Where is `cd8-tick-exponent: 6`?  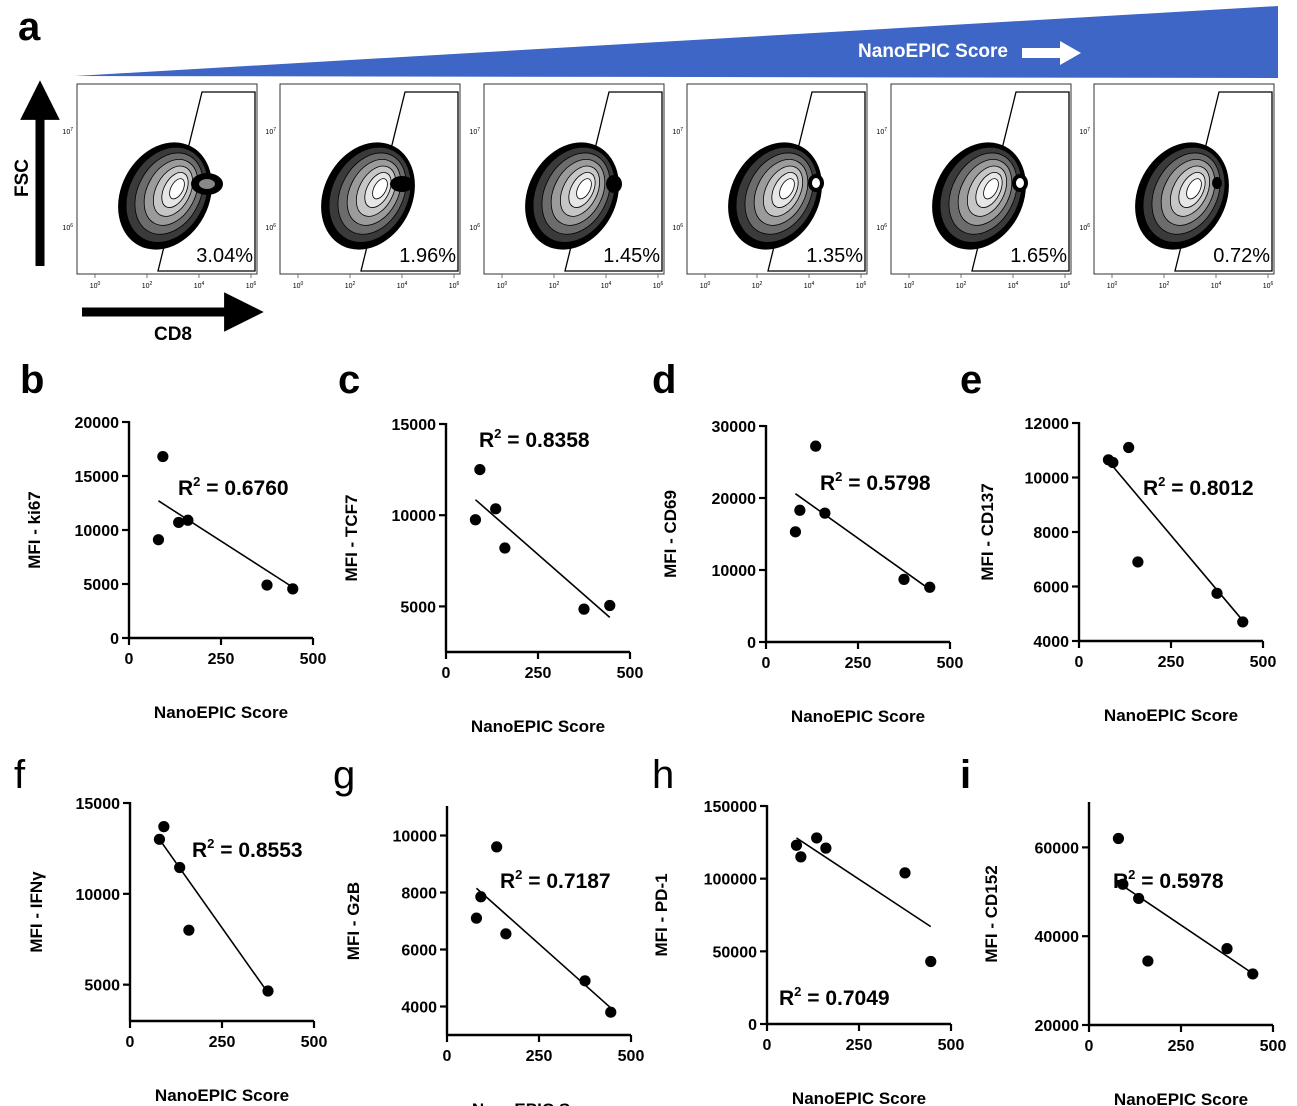
cd8-tick-exponent: 6 is located at coordinates (458, 284).